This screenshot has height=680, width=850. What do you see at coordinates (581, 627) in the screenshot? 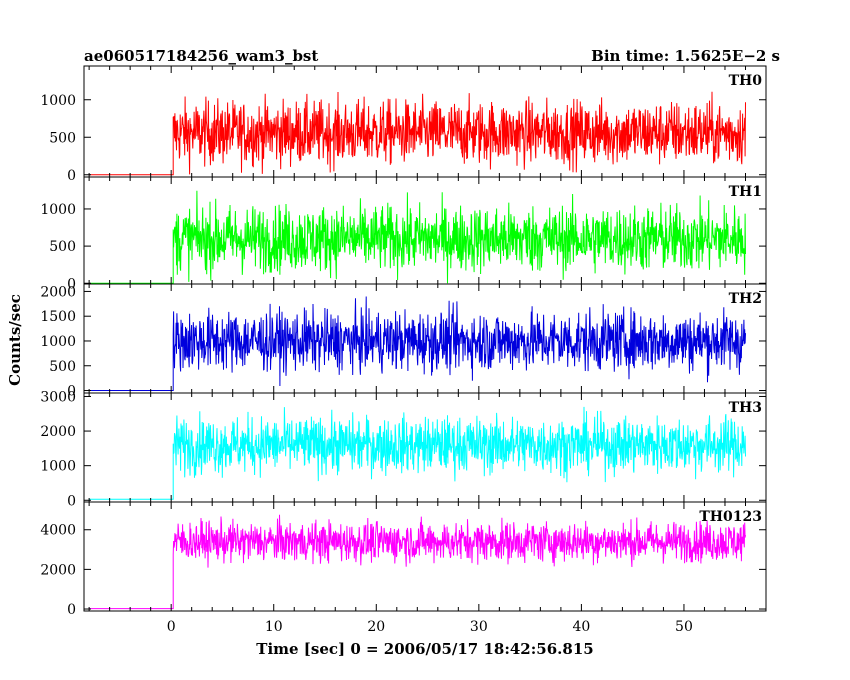
I see `x-tick-label: 40` at bounding box center [581, 627].